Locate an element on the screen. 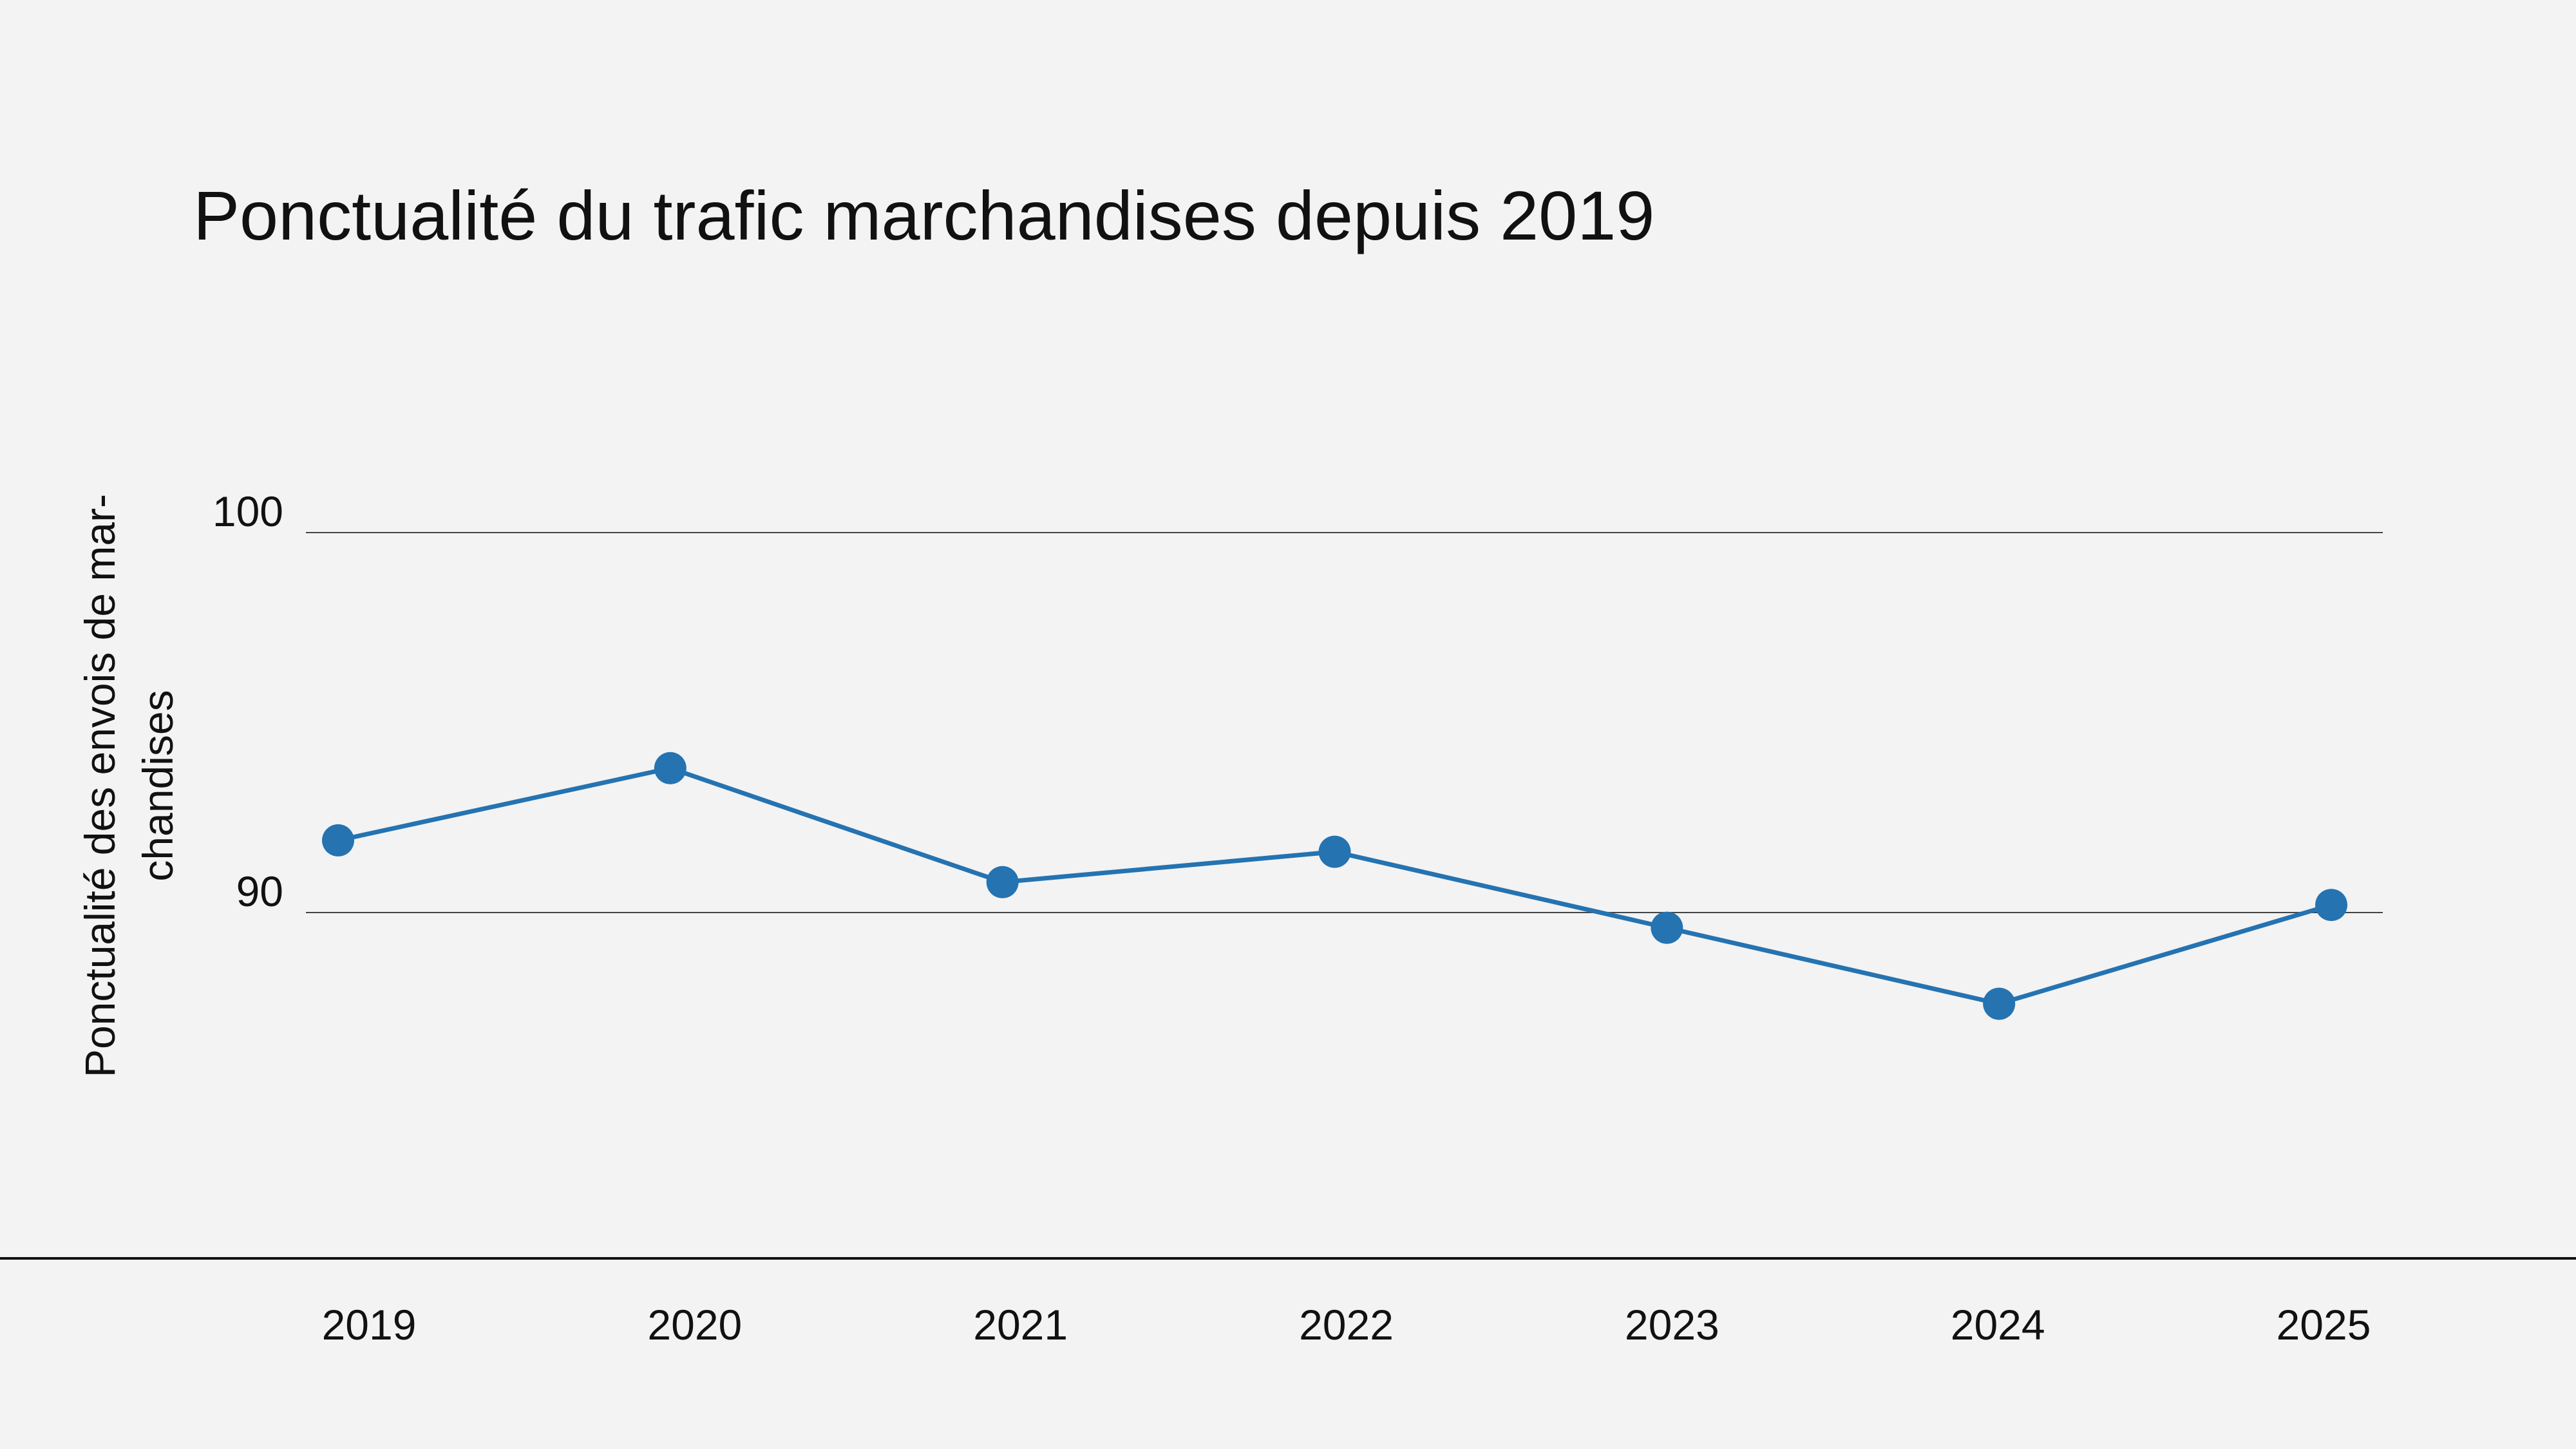 This screenshot has height=1449, width=2576. y-axis-title-line-2: chandises is located at coordinates (158, 785).